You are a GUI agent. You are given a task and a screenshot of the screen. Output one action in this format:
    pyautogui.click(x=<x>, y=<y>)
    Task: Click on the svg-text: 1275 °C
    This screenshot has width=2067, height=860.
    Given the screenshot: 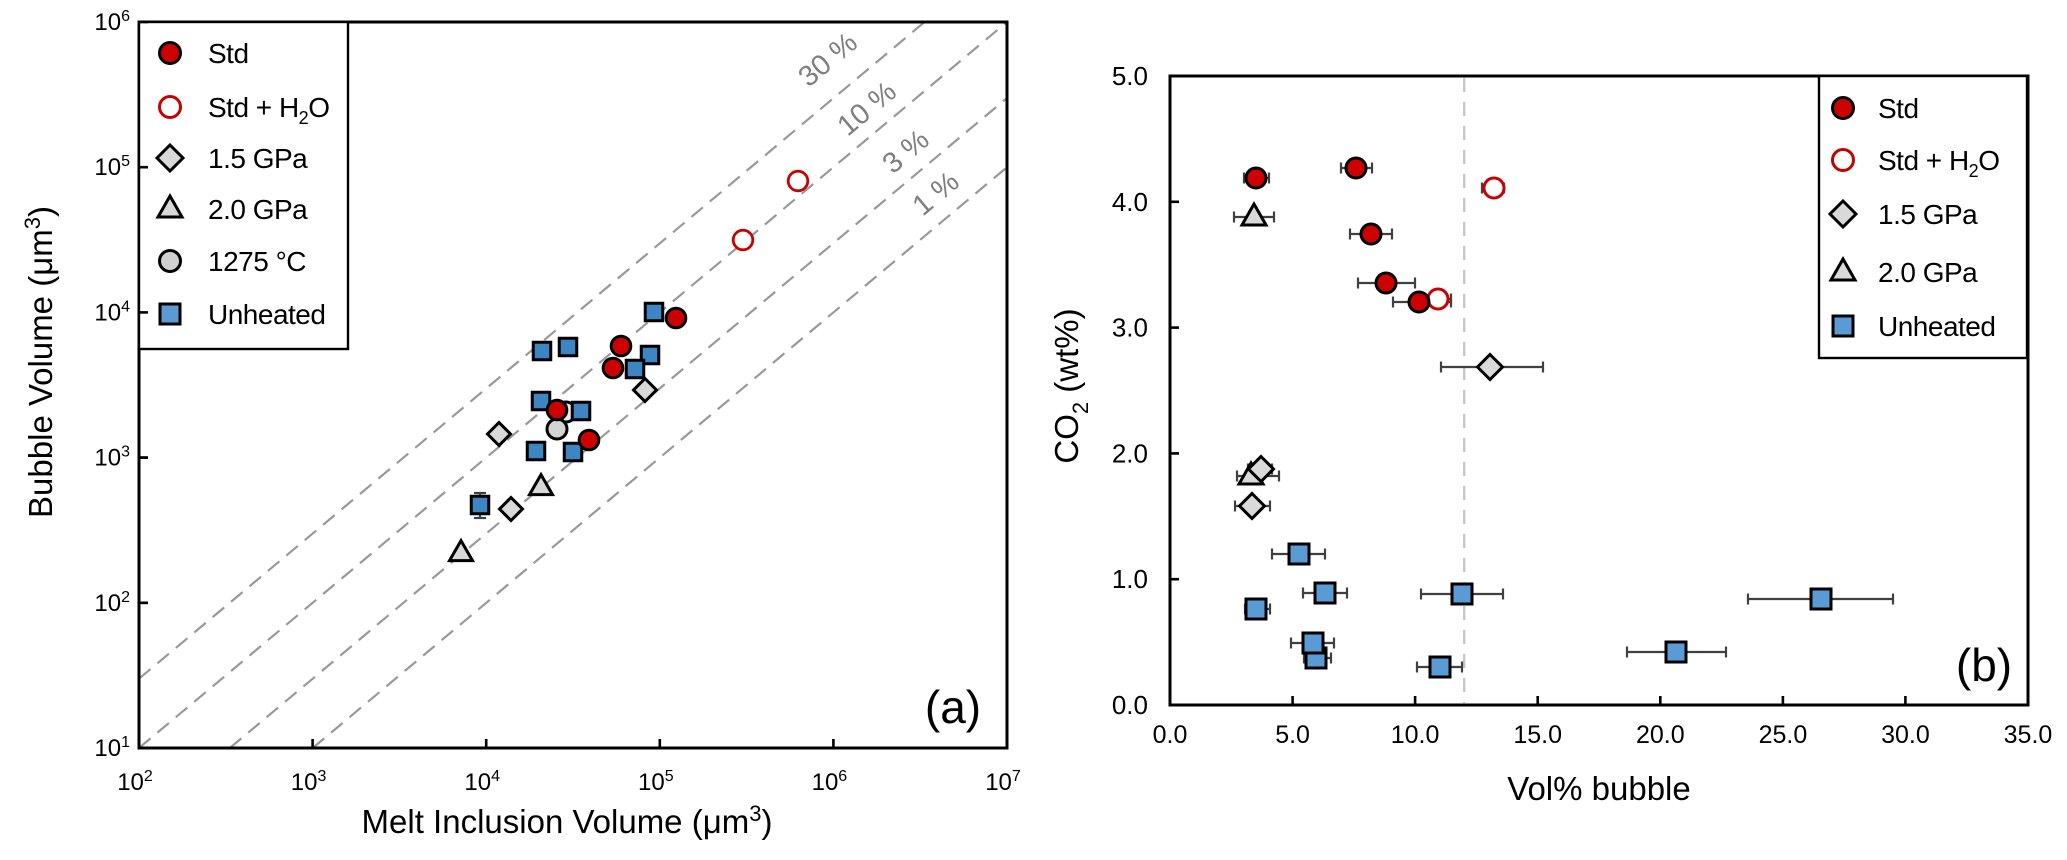 What is the action you would take?
    pyautogui.click(x=257, y=261)
    